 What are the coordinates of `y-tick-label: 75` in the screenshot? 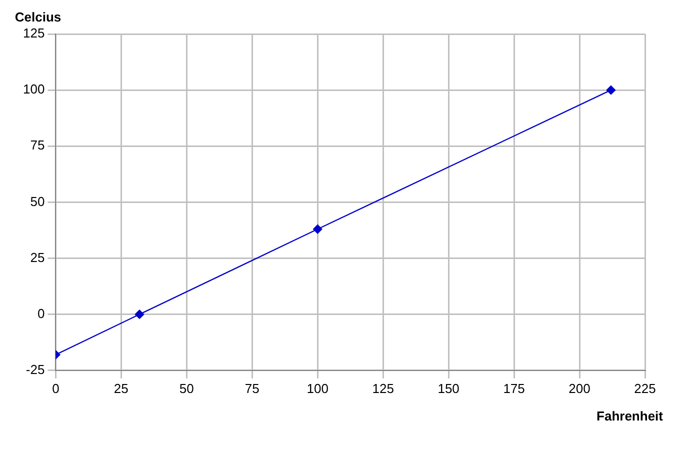 It's located at (37, 145).